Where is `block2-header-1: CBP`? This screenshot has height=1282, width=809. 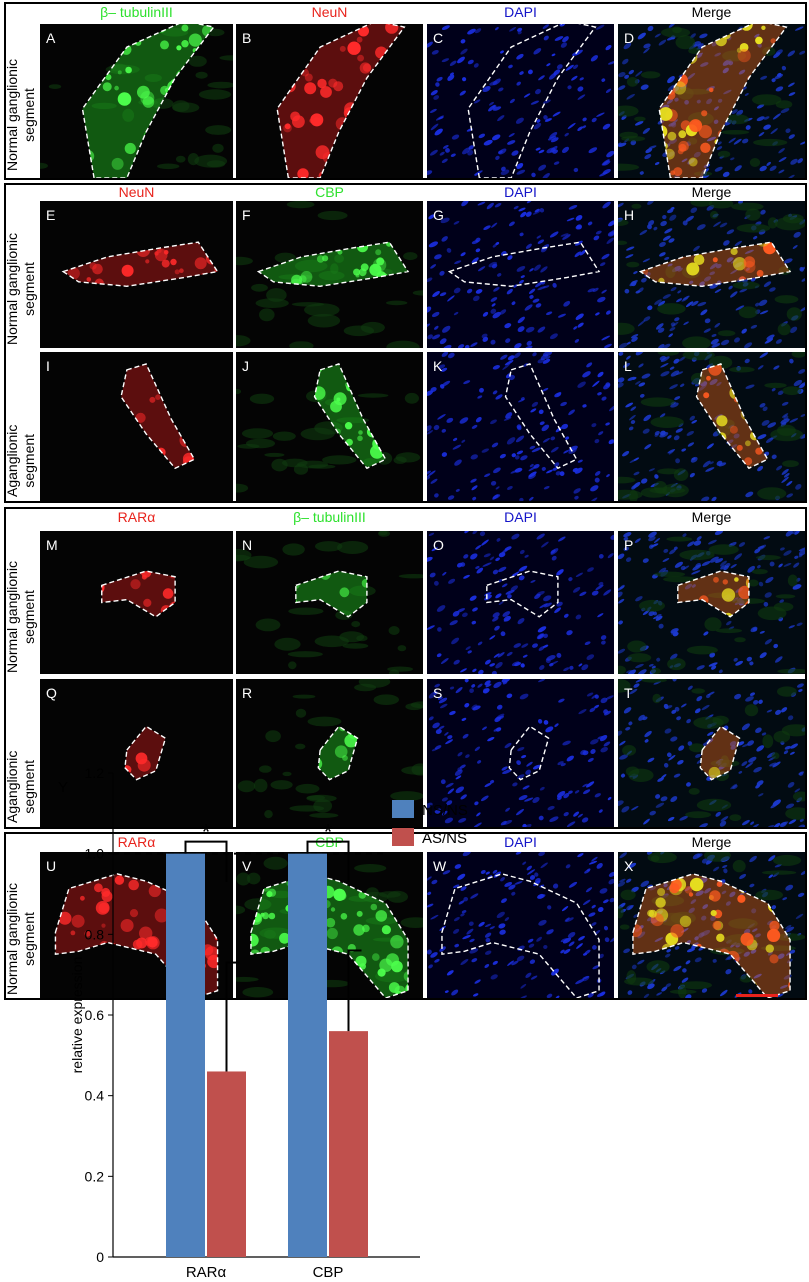
block2-header-1: CBP is located at coordinates (329, 192).